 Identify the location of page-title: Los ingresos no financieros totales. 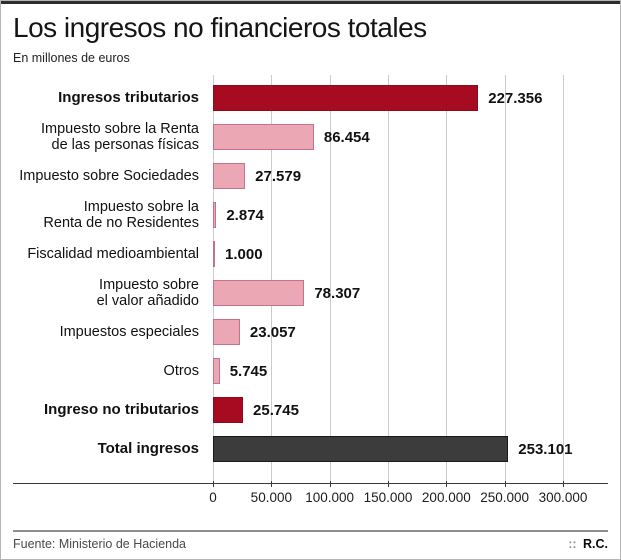
(220, 27).